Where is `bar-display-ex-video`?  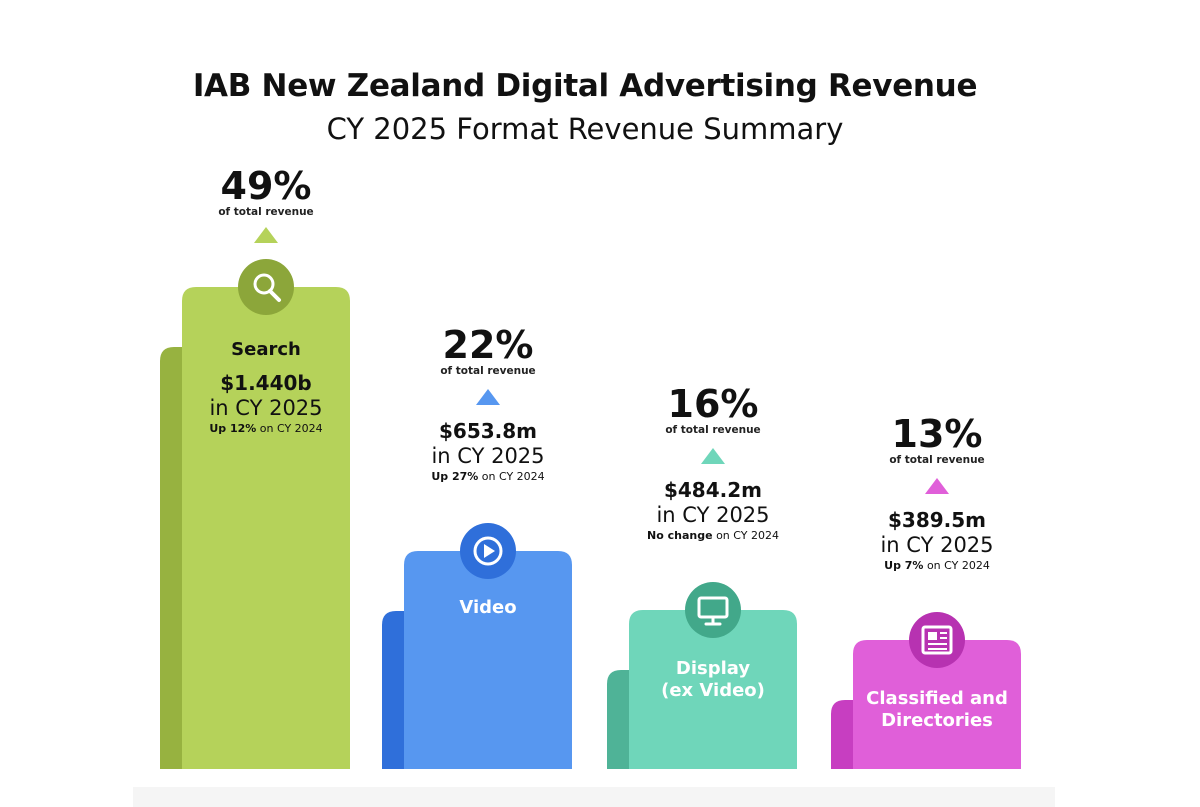
bar-display-ex-video is located at coordinates (713, 689).